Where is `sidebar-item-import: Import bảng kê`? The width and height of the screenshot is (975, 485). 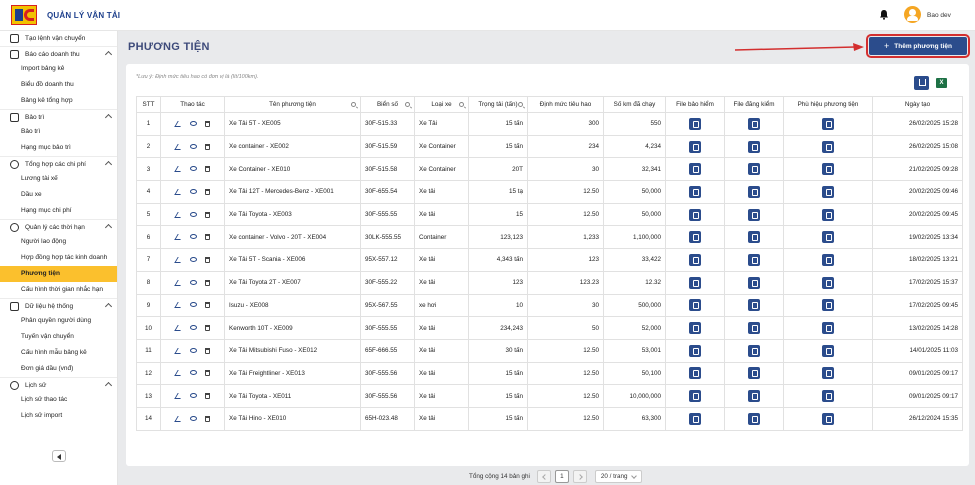
sidebar-item-import: Import bảng kê is located at coordinates (43, 68).